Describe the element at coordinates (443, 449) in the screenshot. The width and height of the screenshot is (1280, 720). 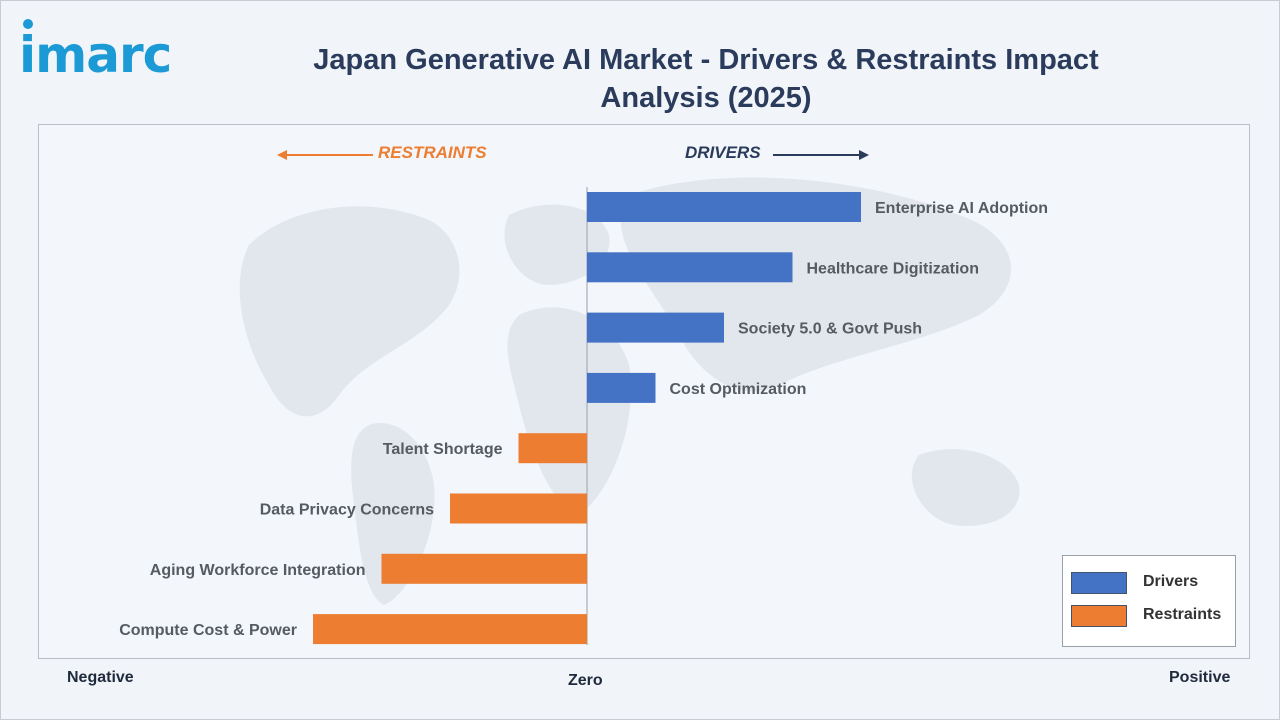
I see `bar-label-talent-shortage: Talent Shortage` at that location.